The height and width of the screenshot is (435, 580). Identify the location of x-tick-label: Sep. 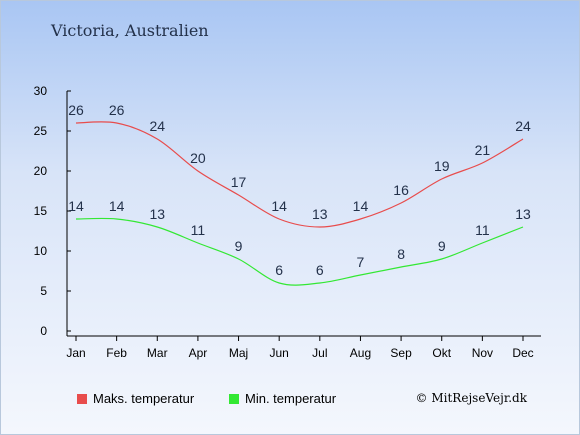
(401, 353).